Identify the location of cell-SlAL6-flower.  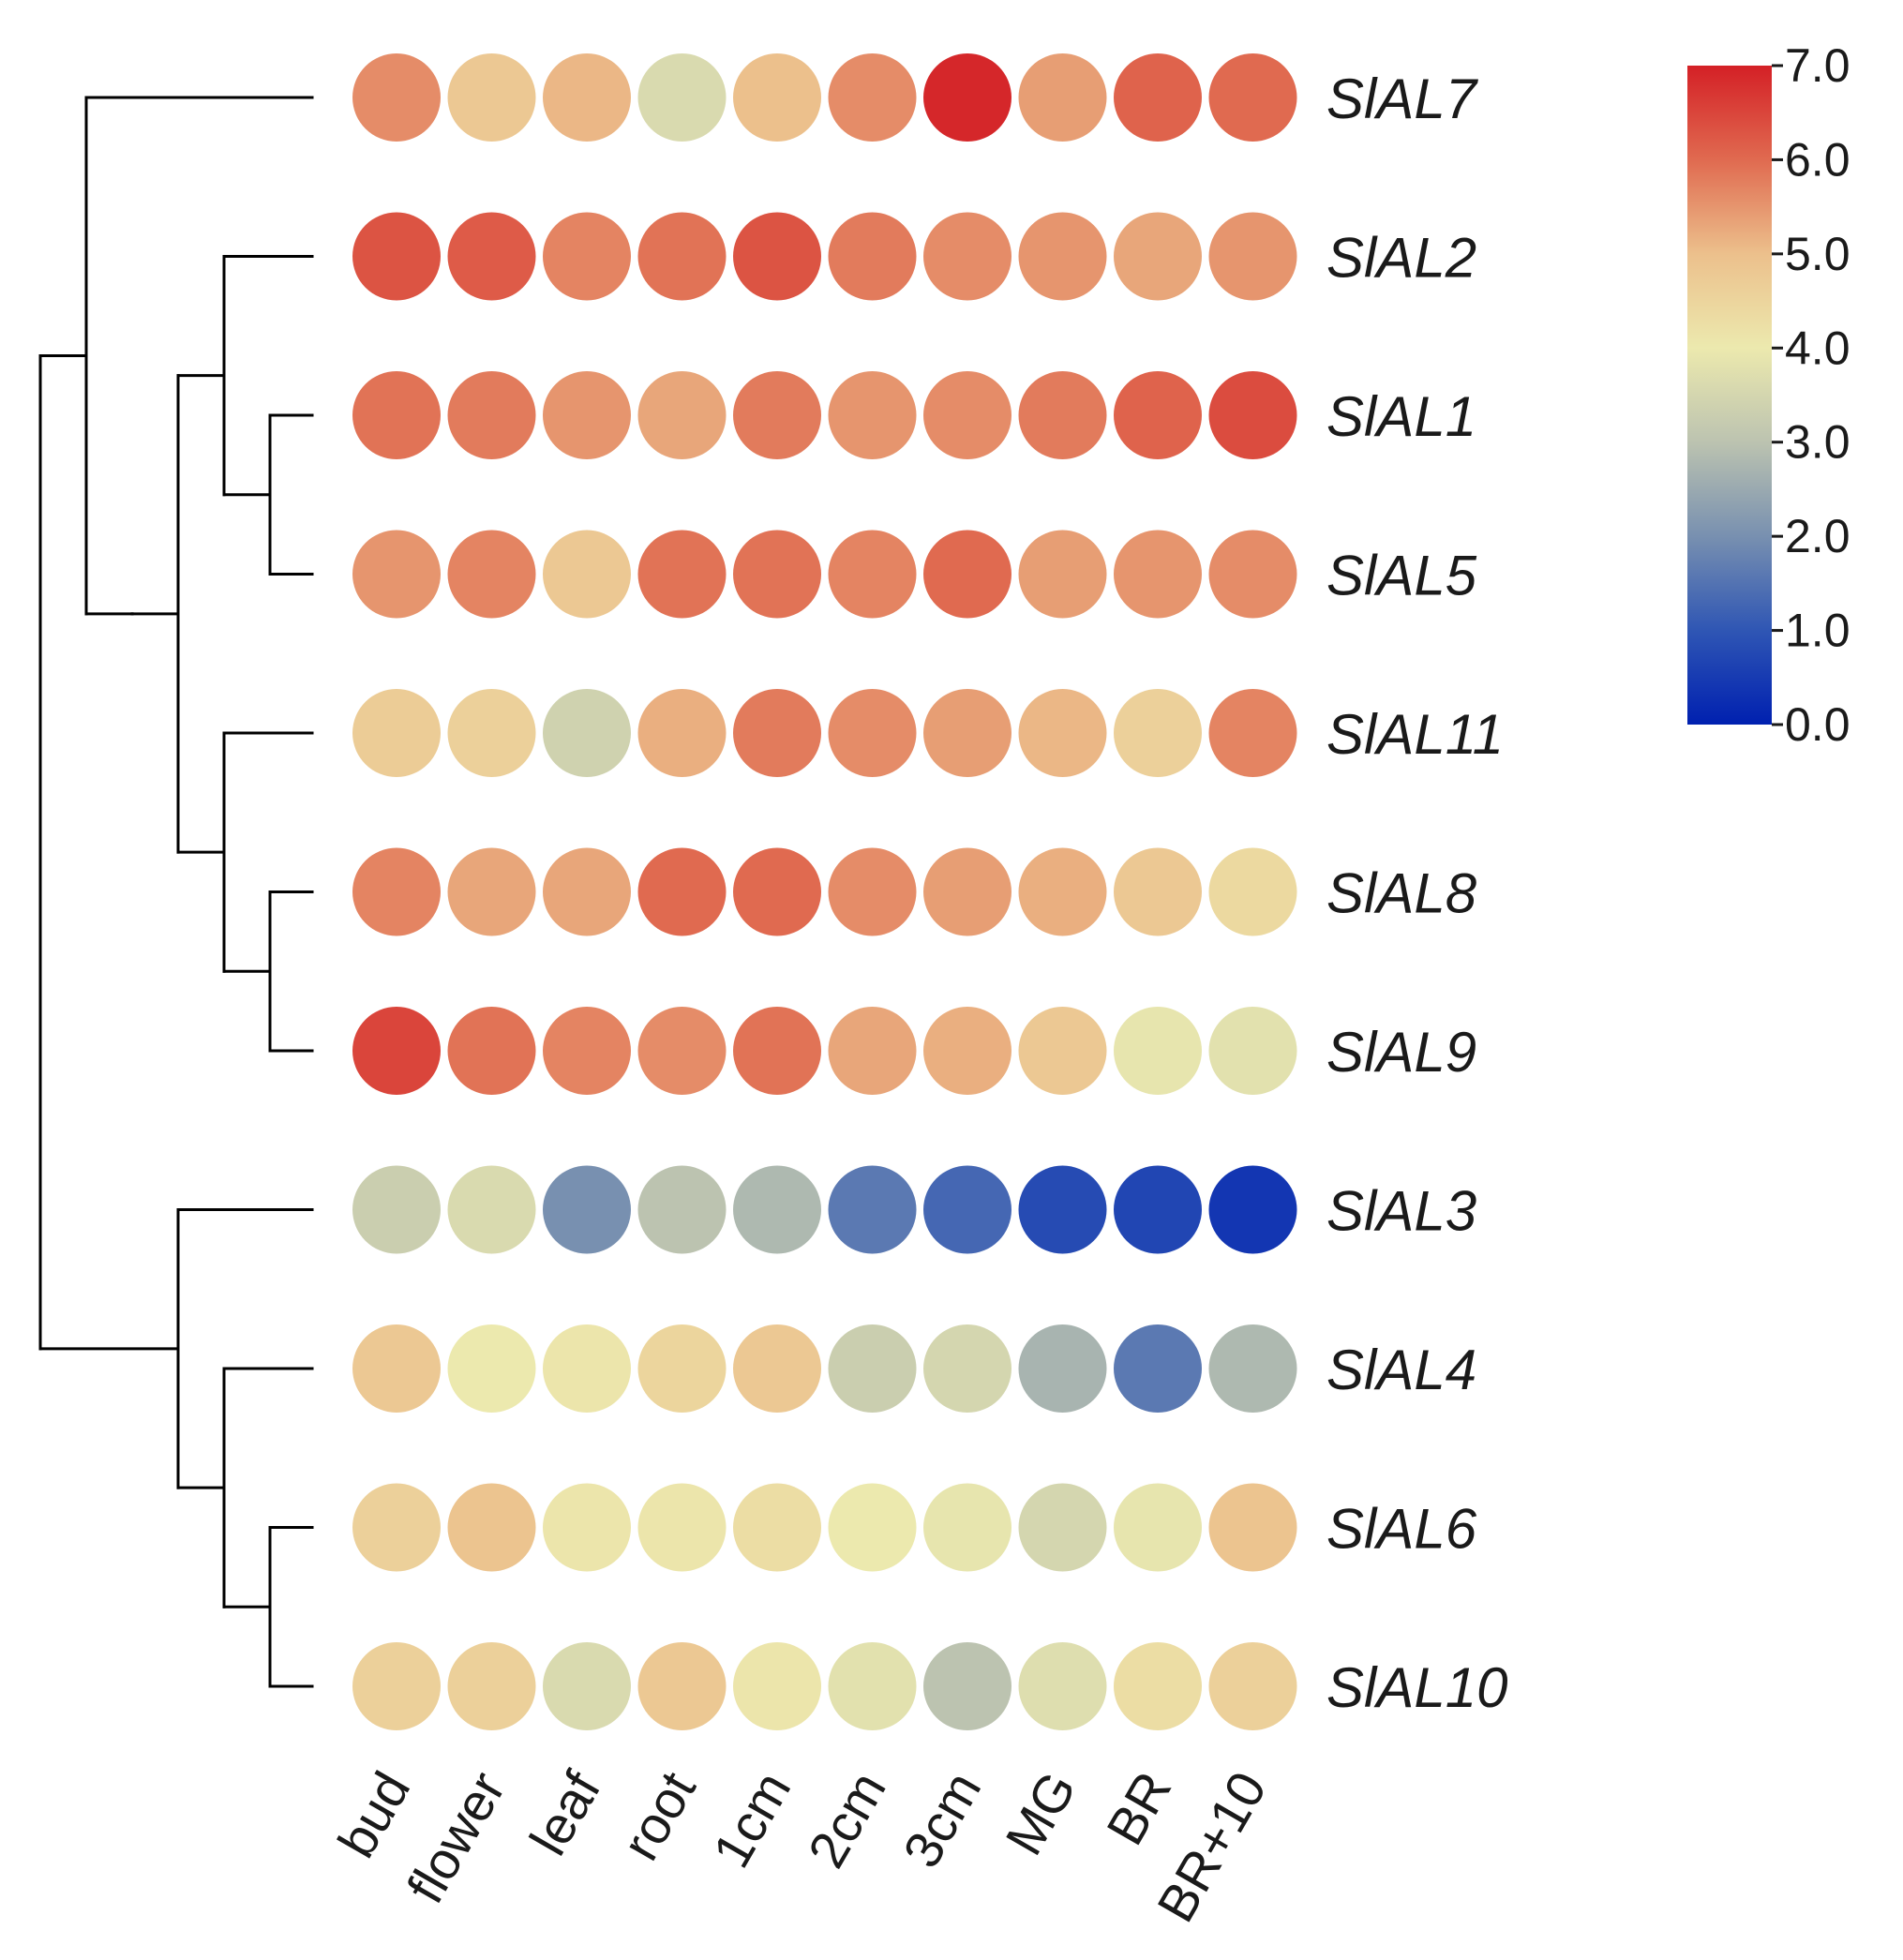
(491, 1528).